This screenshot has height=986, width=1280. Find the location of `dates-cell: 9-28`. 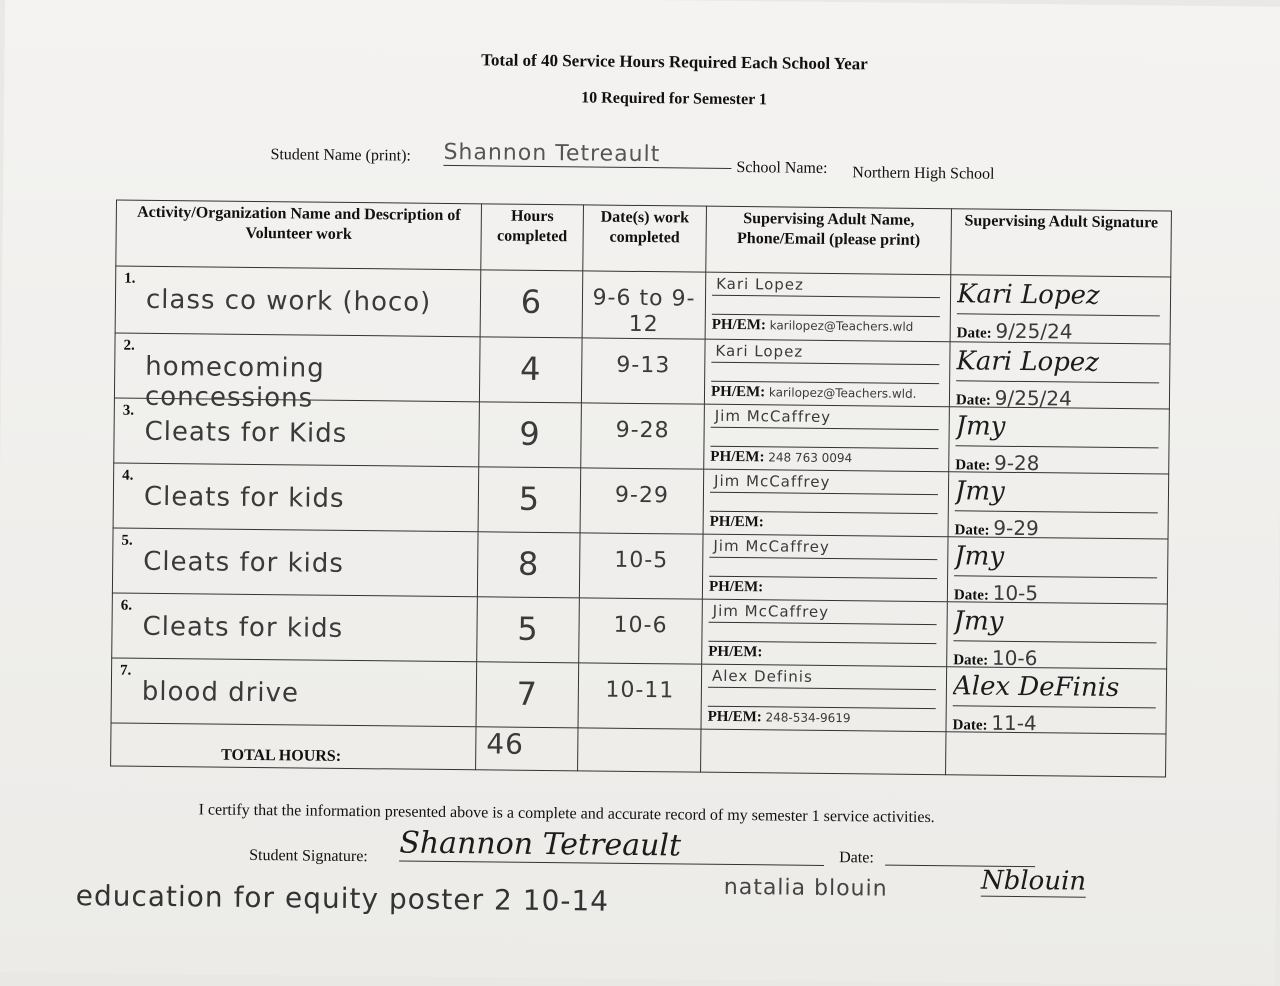

dates-cell: 9-28 is located at coordinates (643, 436).